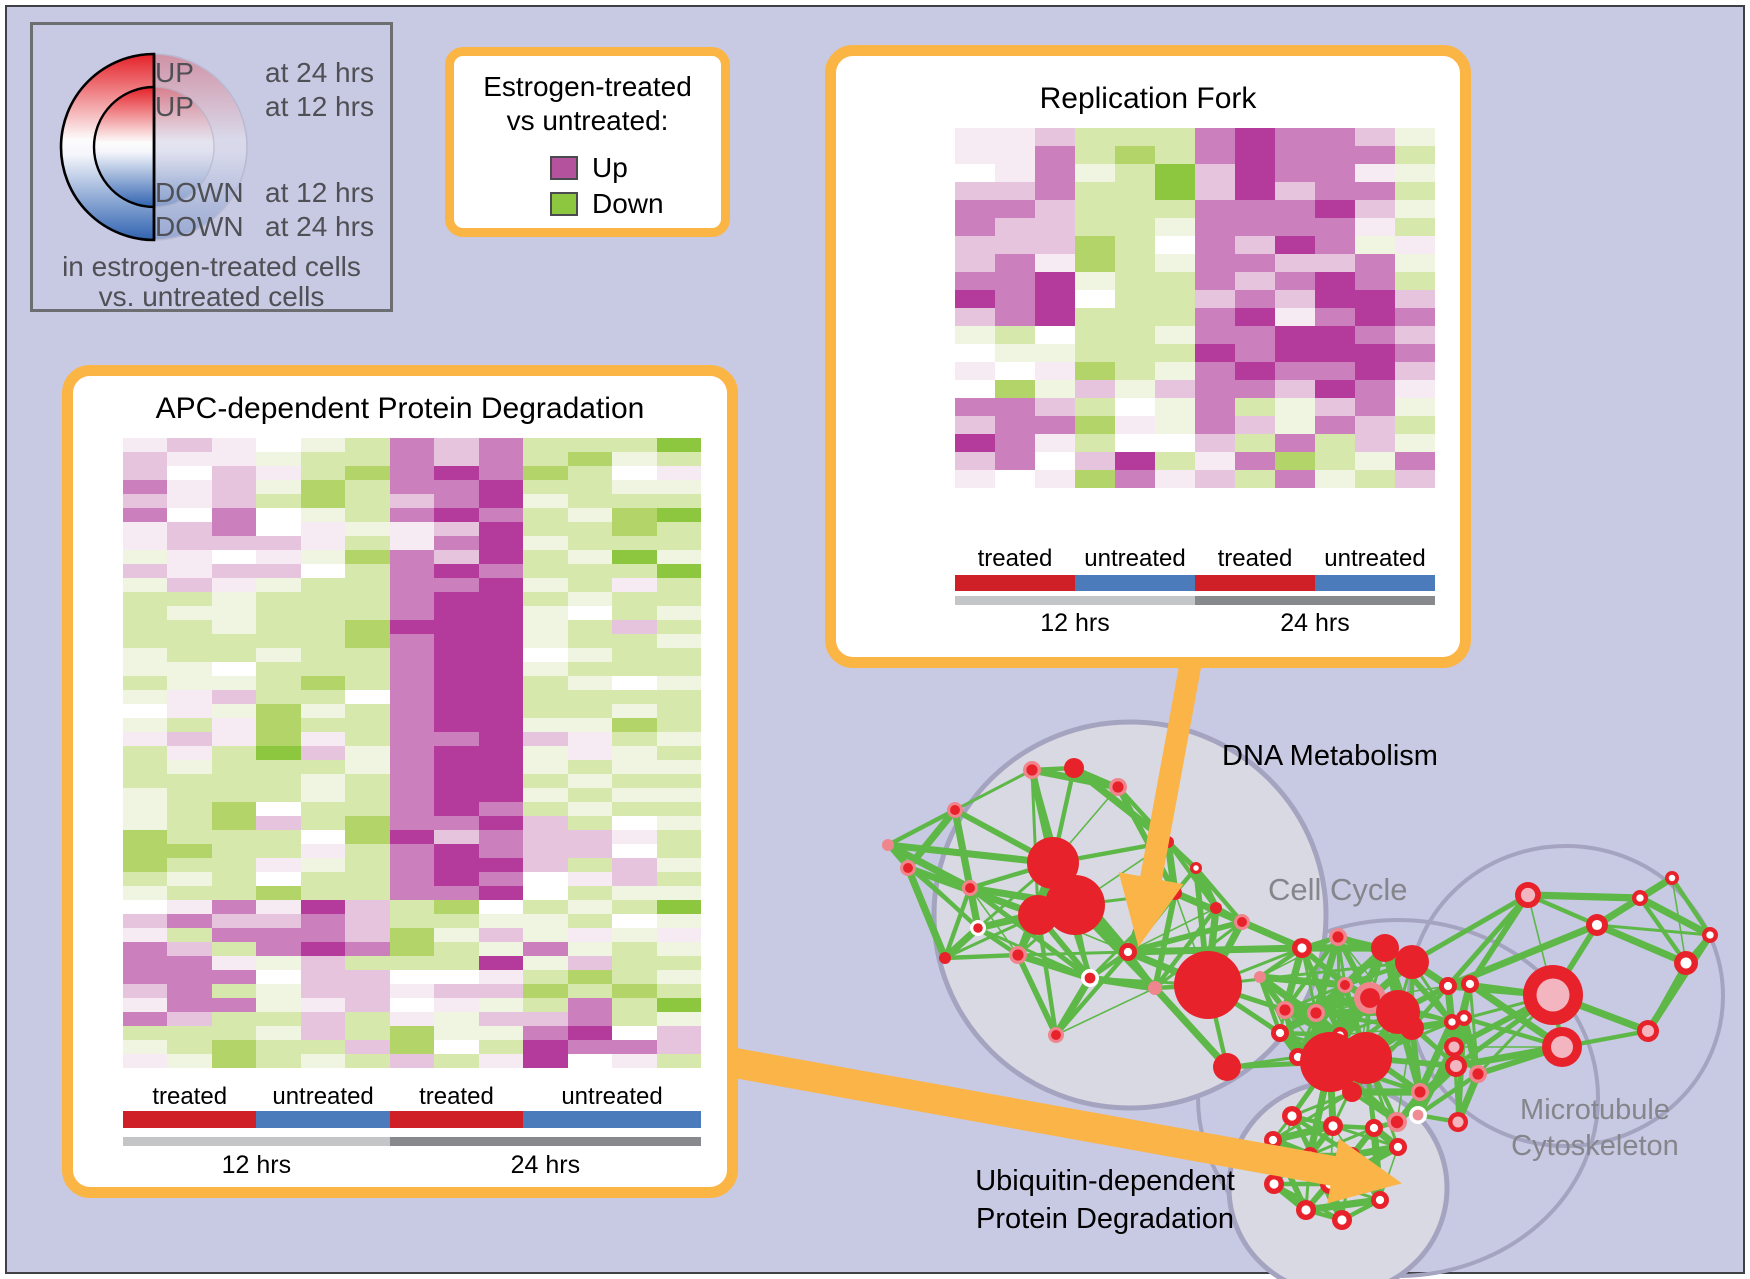  I want to click on time-bars, so click(412, 1141).